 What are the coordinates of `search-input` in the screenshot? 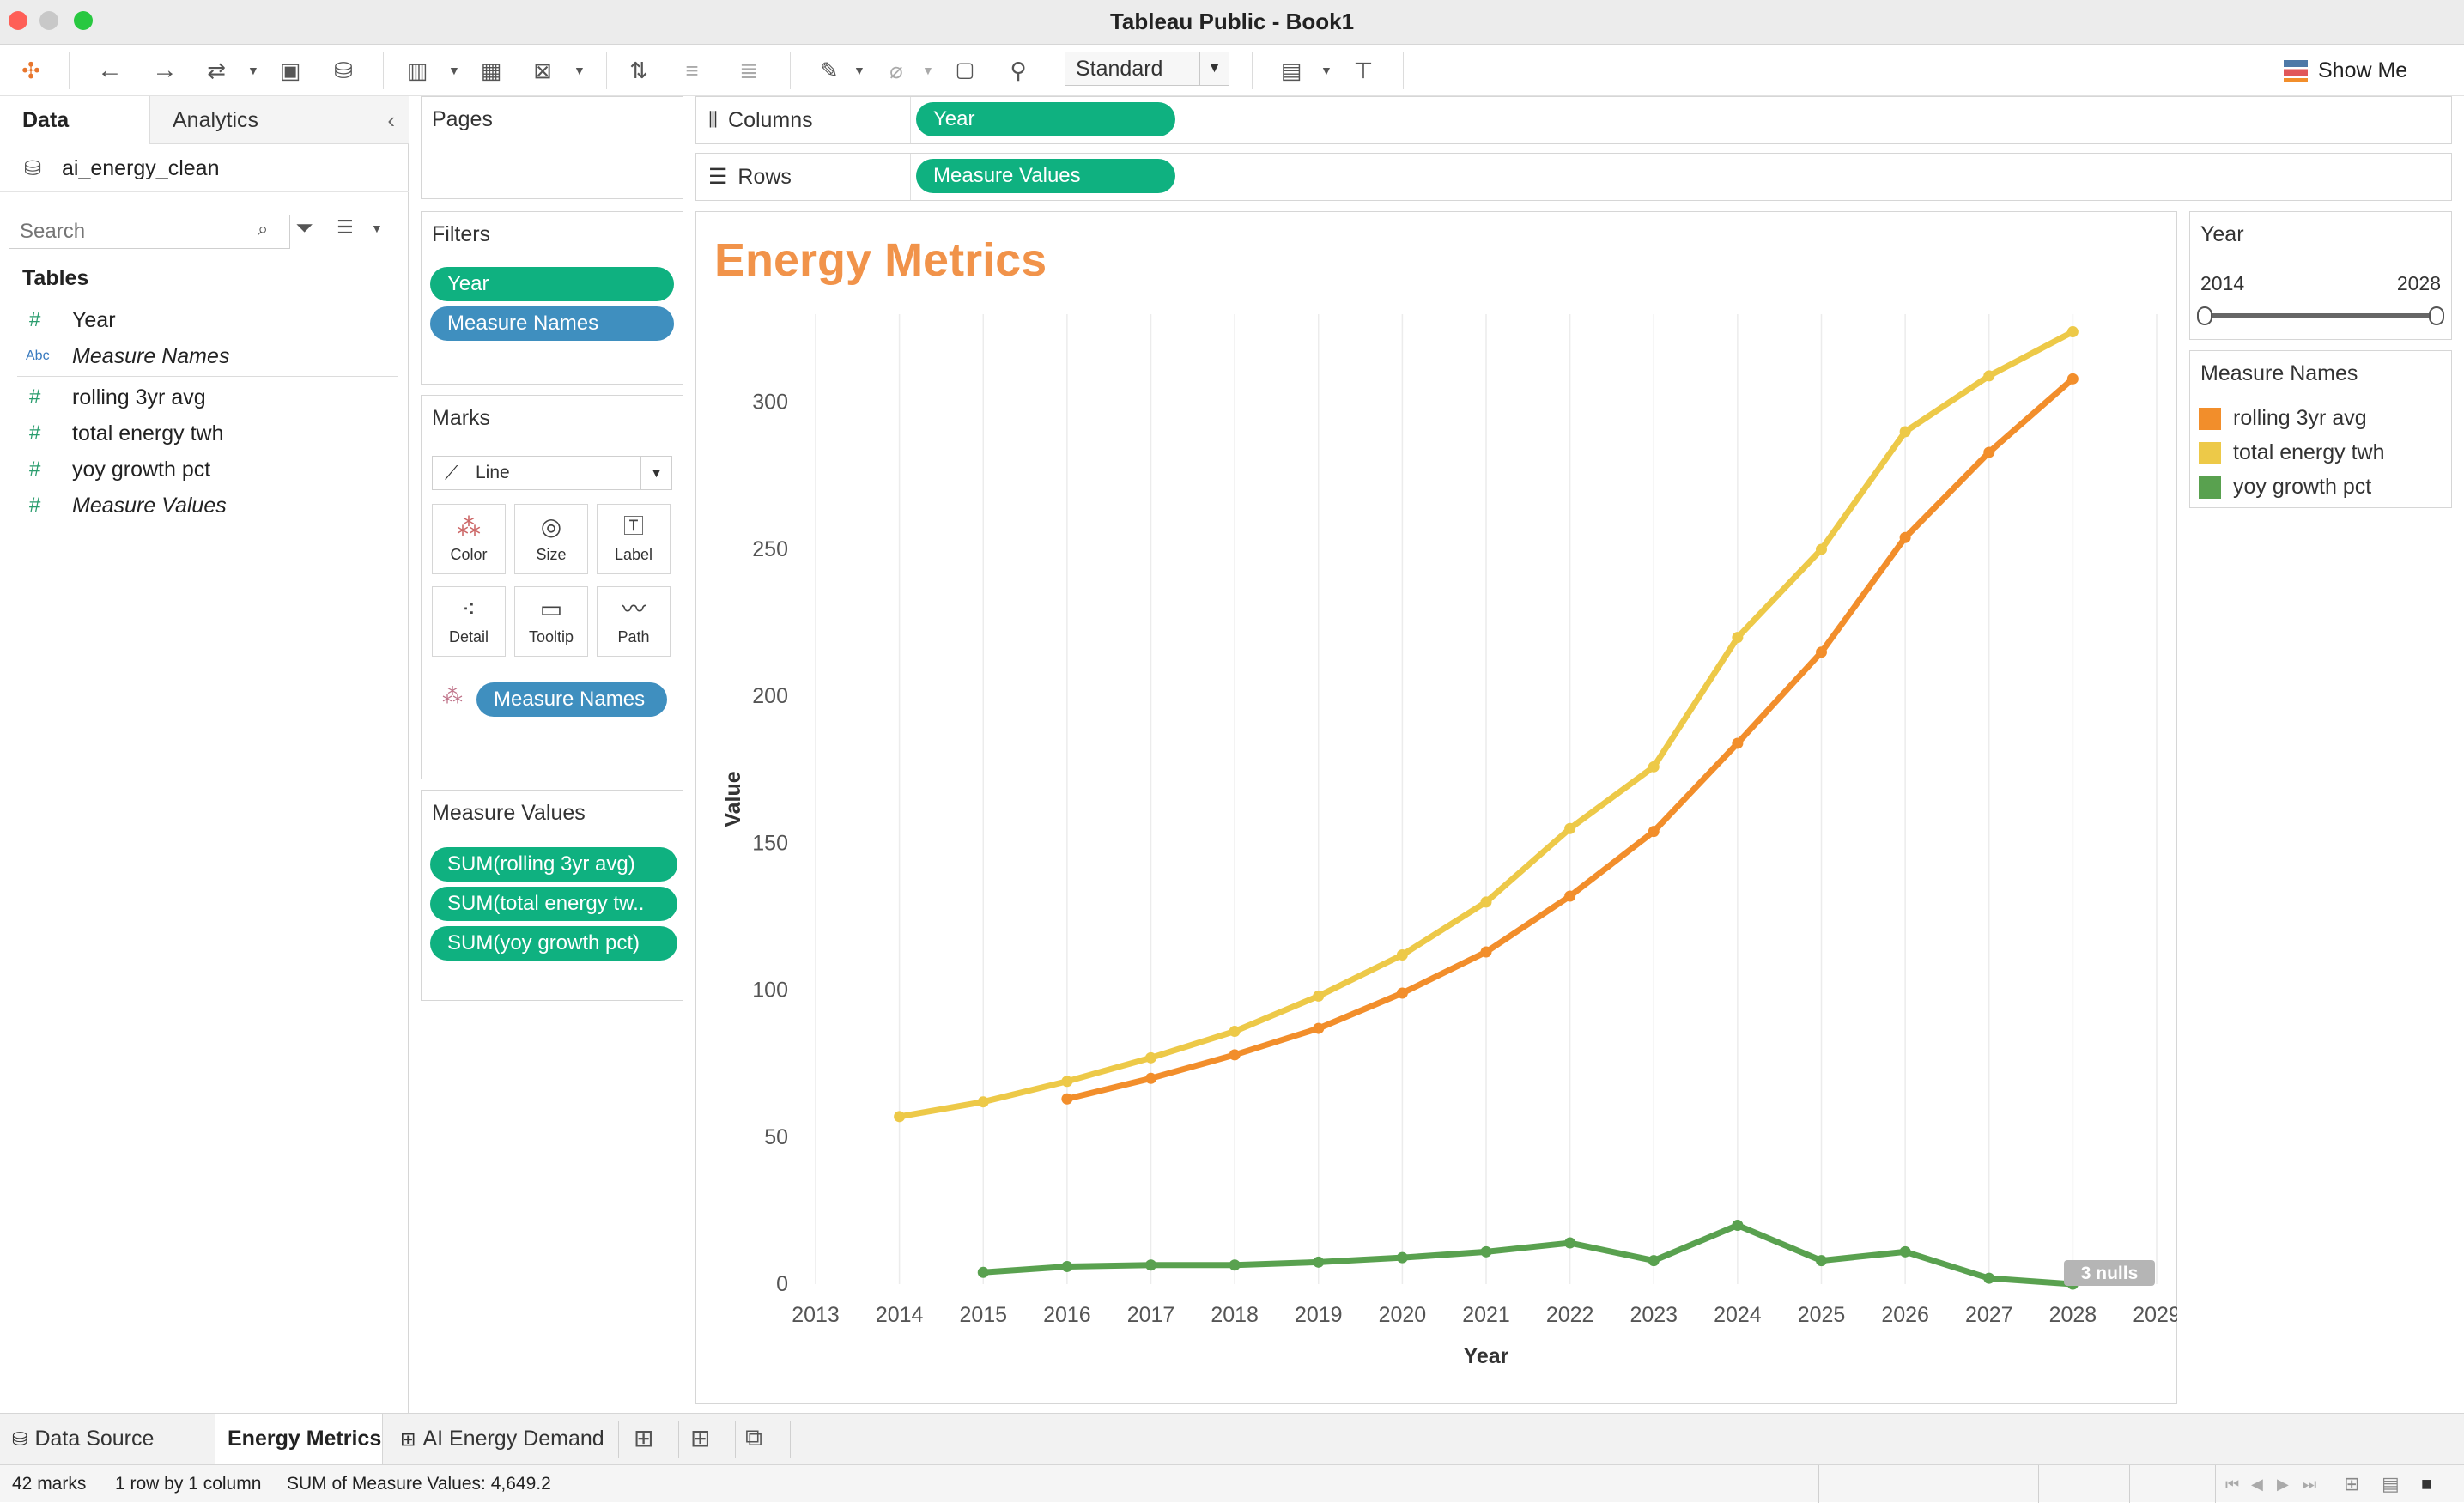 It's located at (149, 232).